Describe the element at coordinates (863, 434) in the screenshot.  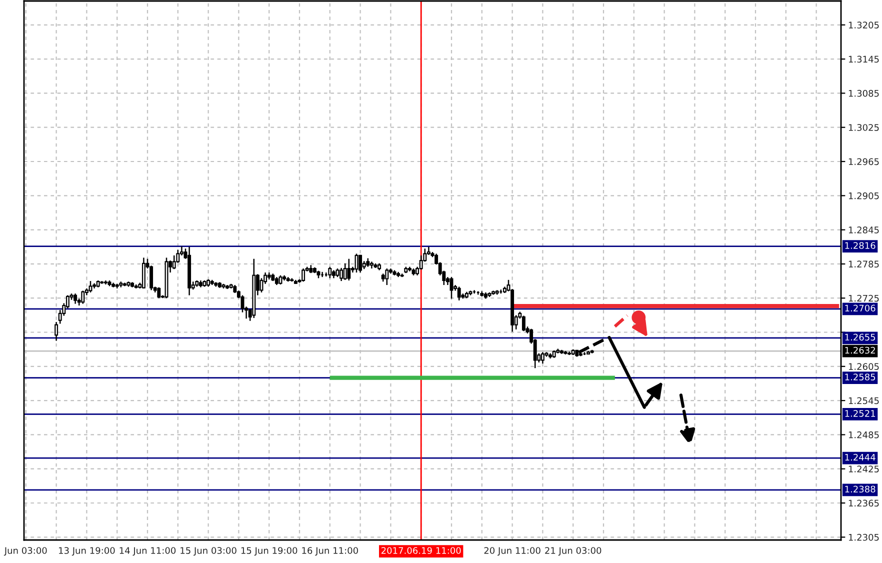
I see `y-tick-label: 1.2485` at that location.